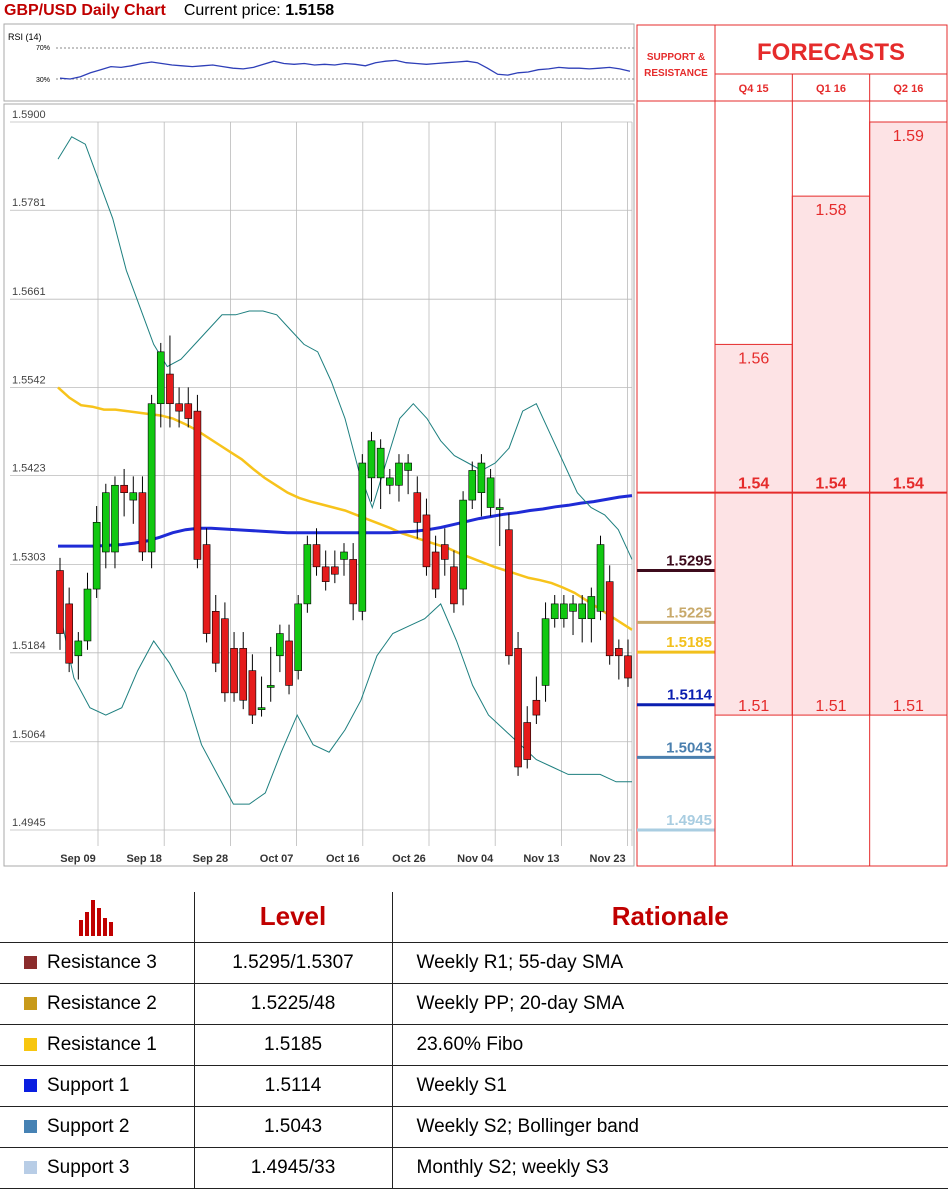 Image resolution: width=952 pixels, height=1189 pixels. I want to click on level-value: 1.5225/48, so click(292, 1004).